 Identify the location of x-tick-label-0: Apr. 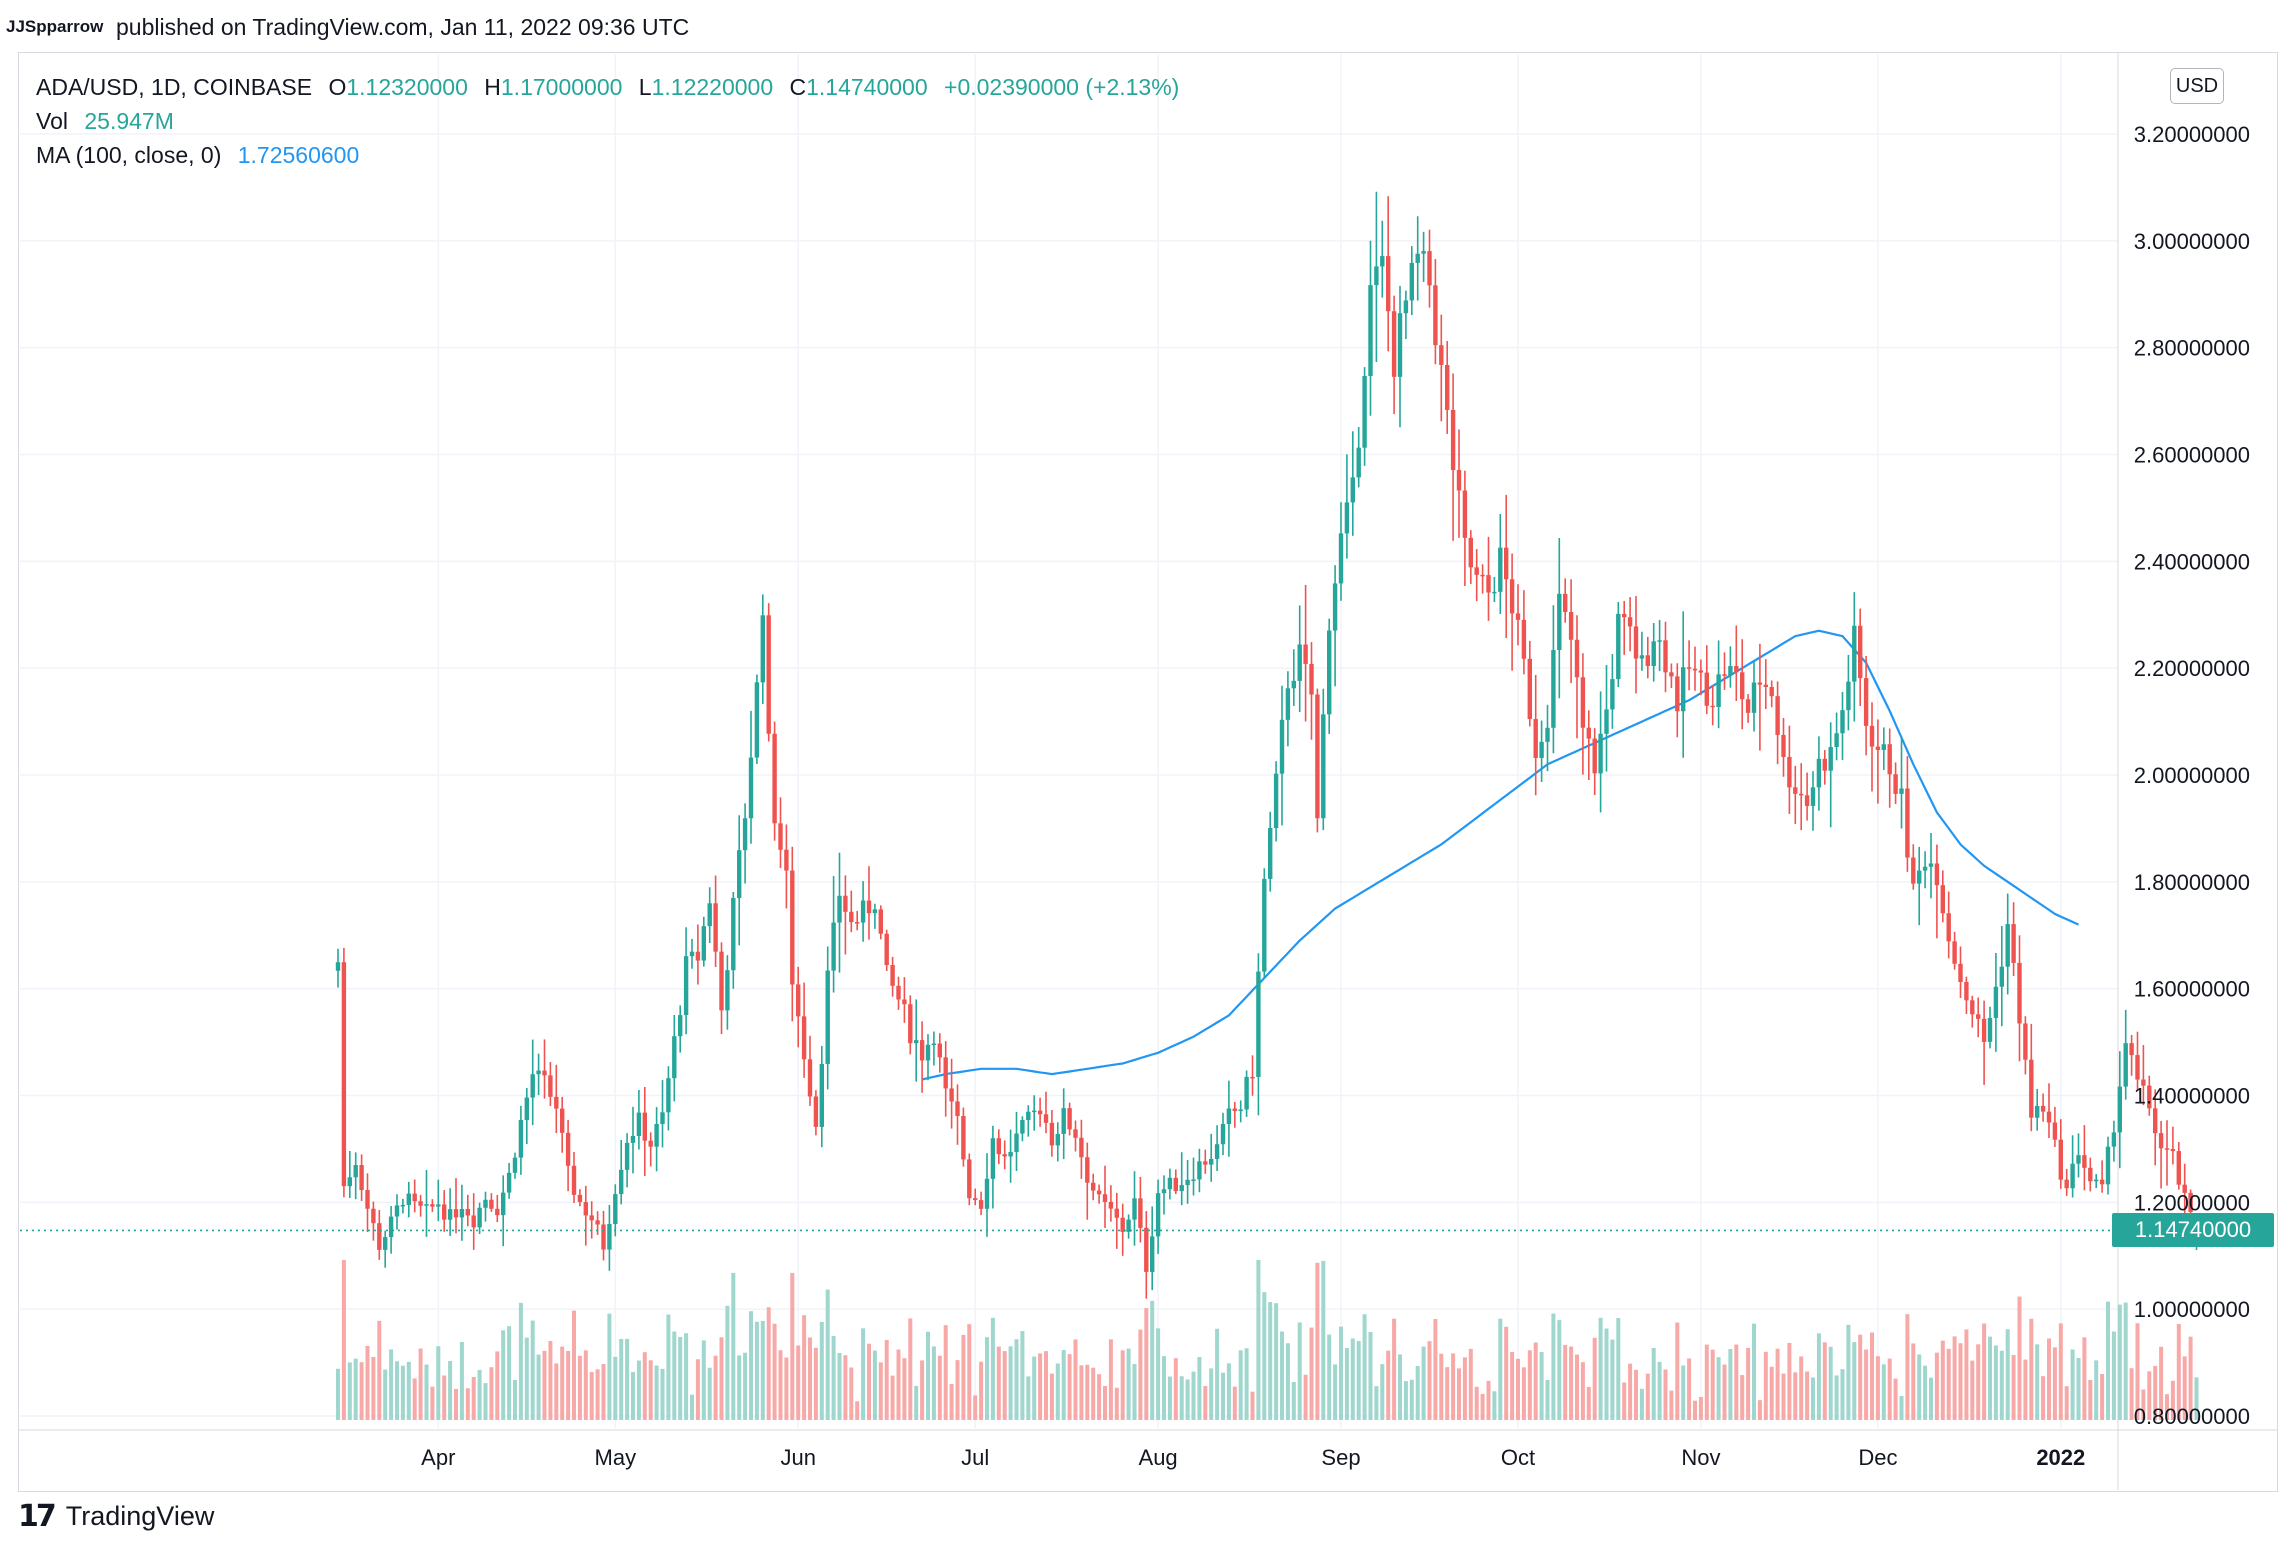
(438, 1457).